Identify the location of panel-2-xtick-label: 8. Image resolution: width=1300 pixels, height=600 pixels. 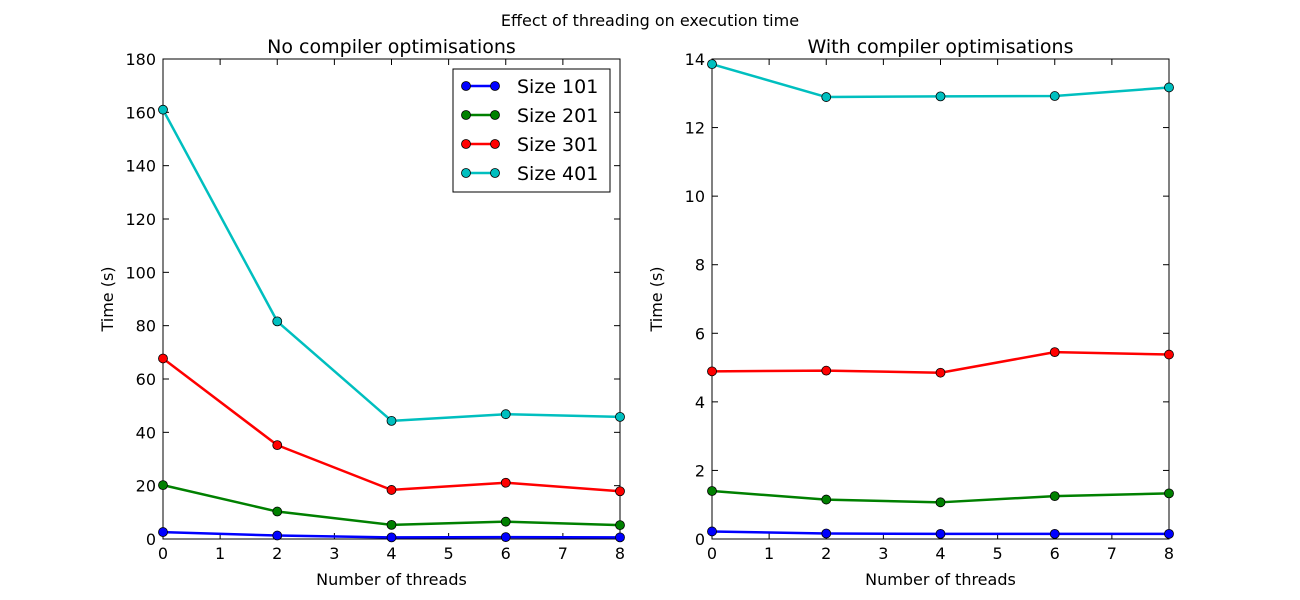
(1169, 553).